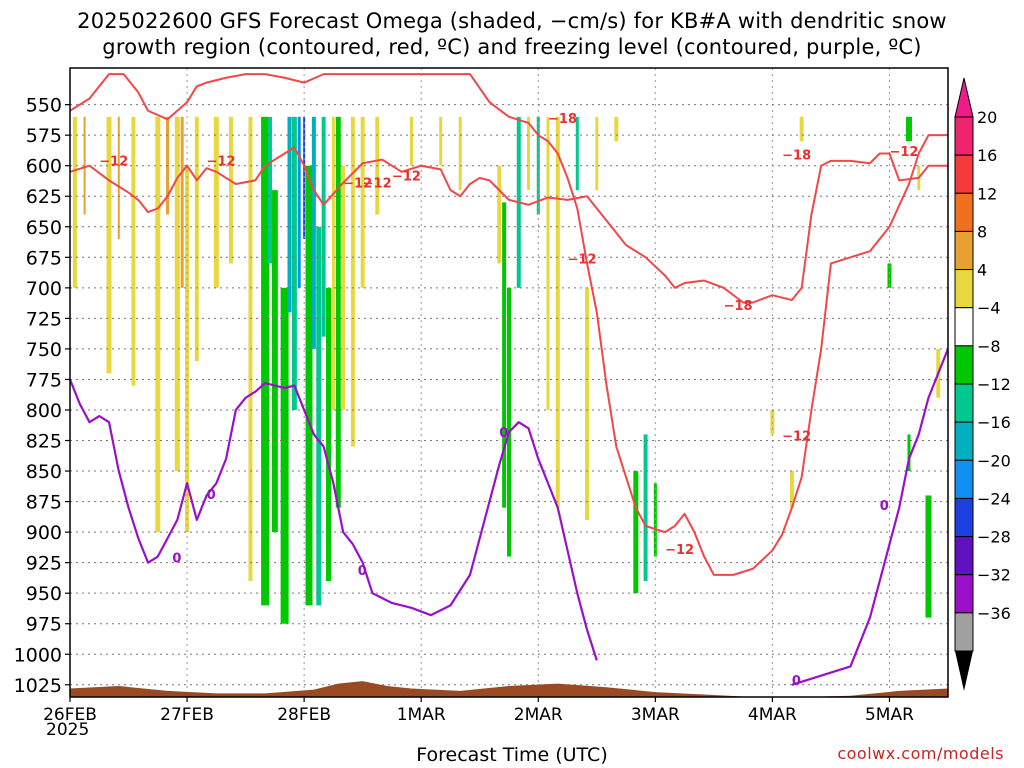  Describe the element at coordinates (503, 433) in the screenshot. I see `freezing-label-3: 0` at that location.